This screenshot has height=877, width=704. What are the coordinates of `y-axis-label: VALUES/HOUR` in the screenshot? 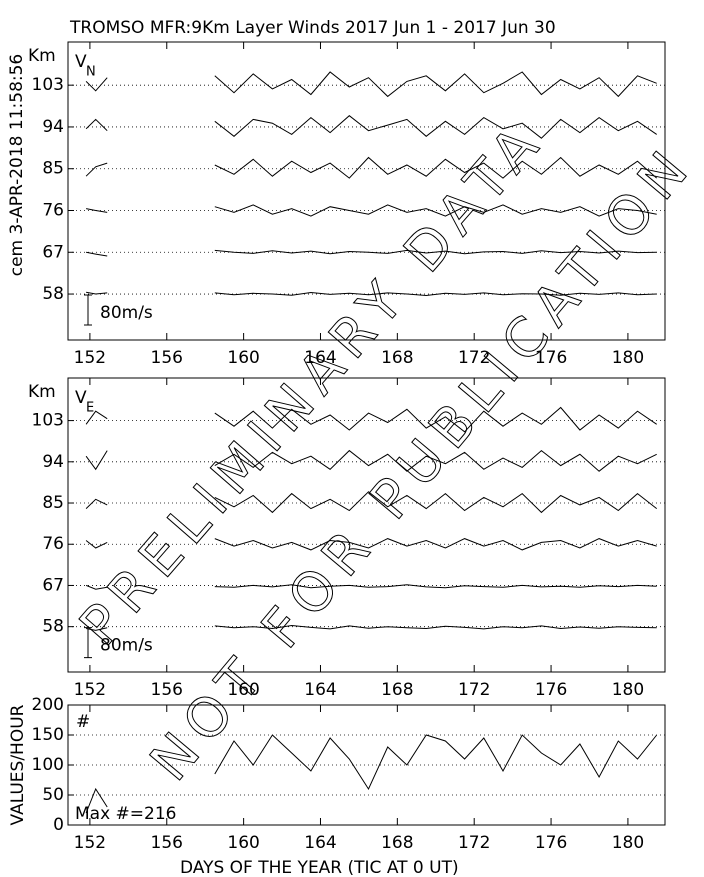 It's located at (18, 764).